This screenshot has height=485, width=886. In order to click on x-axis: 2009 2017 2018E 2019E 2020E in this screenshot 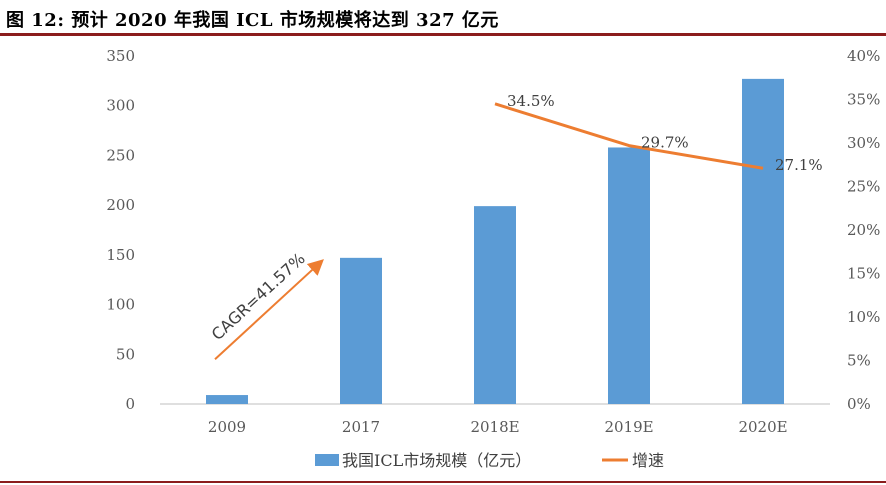, I will do `click(498, 427)`.